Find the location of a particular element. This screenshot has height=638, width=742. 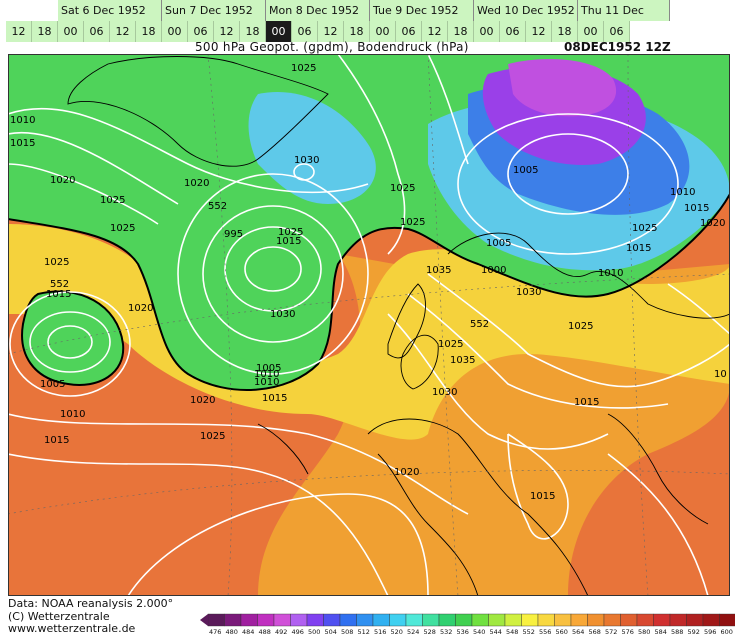

copyright: (C) Wetterzentrale is located at coordinates (59, 616).